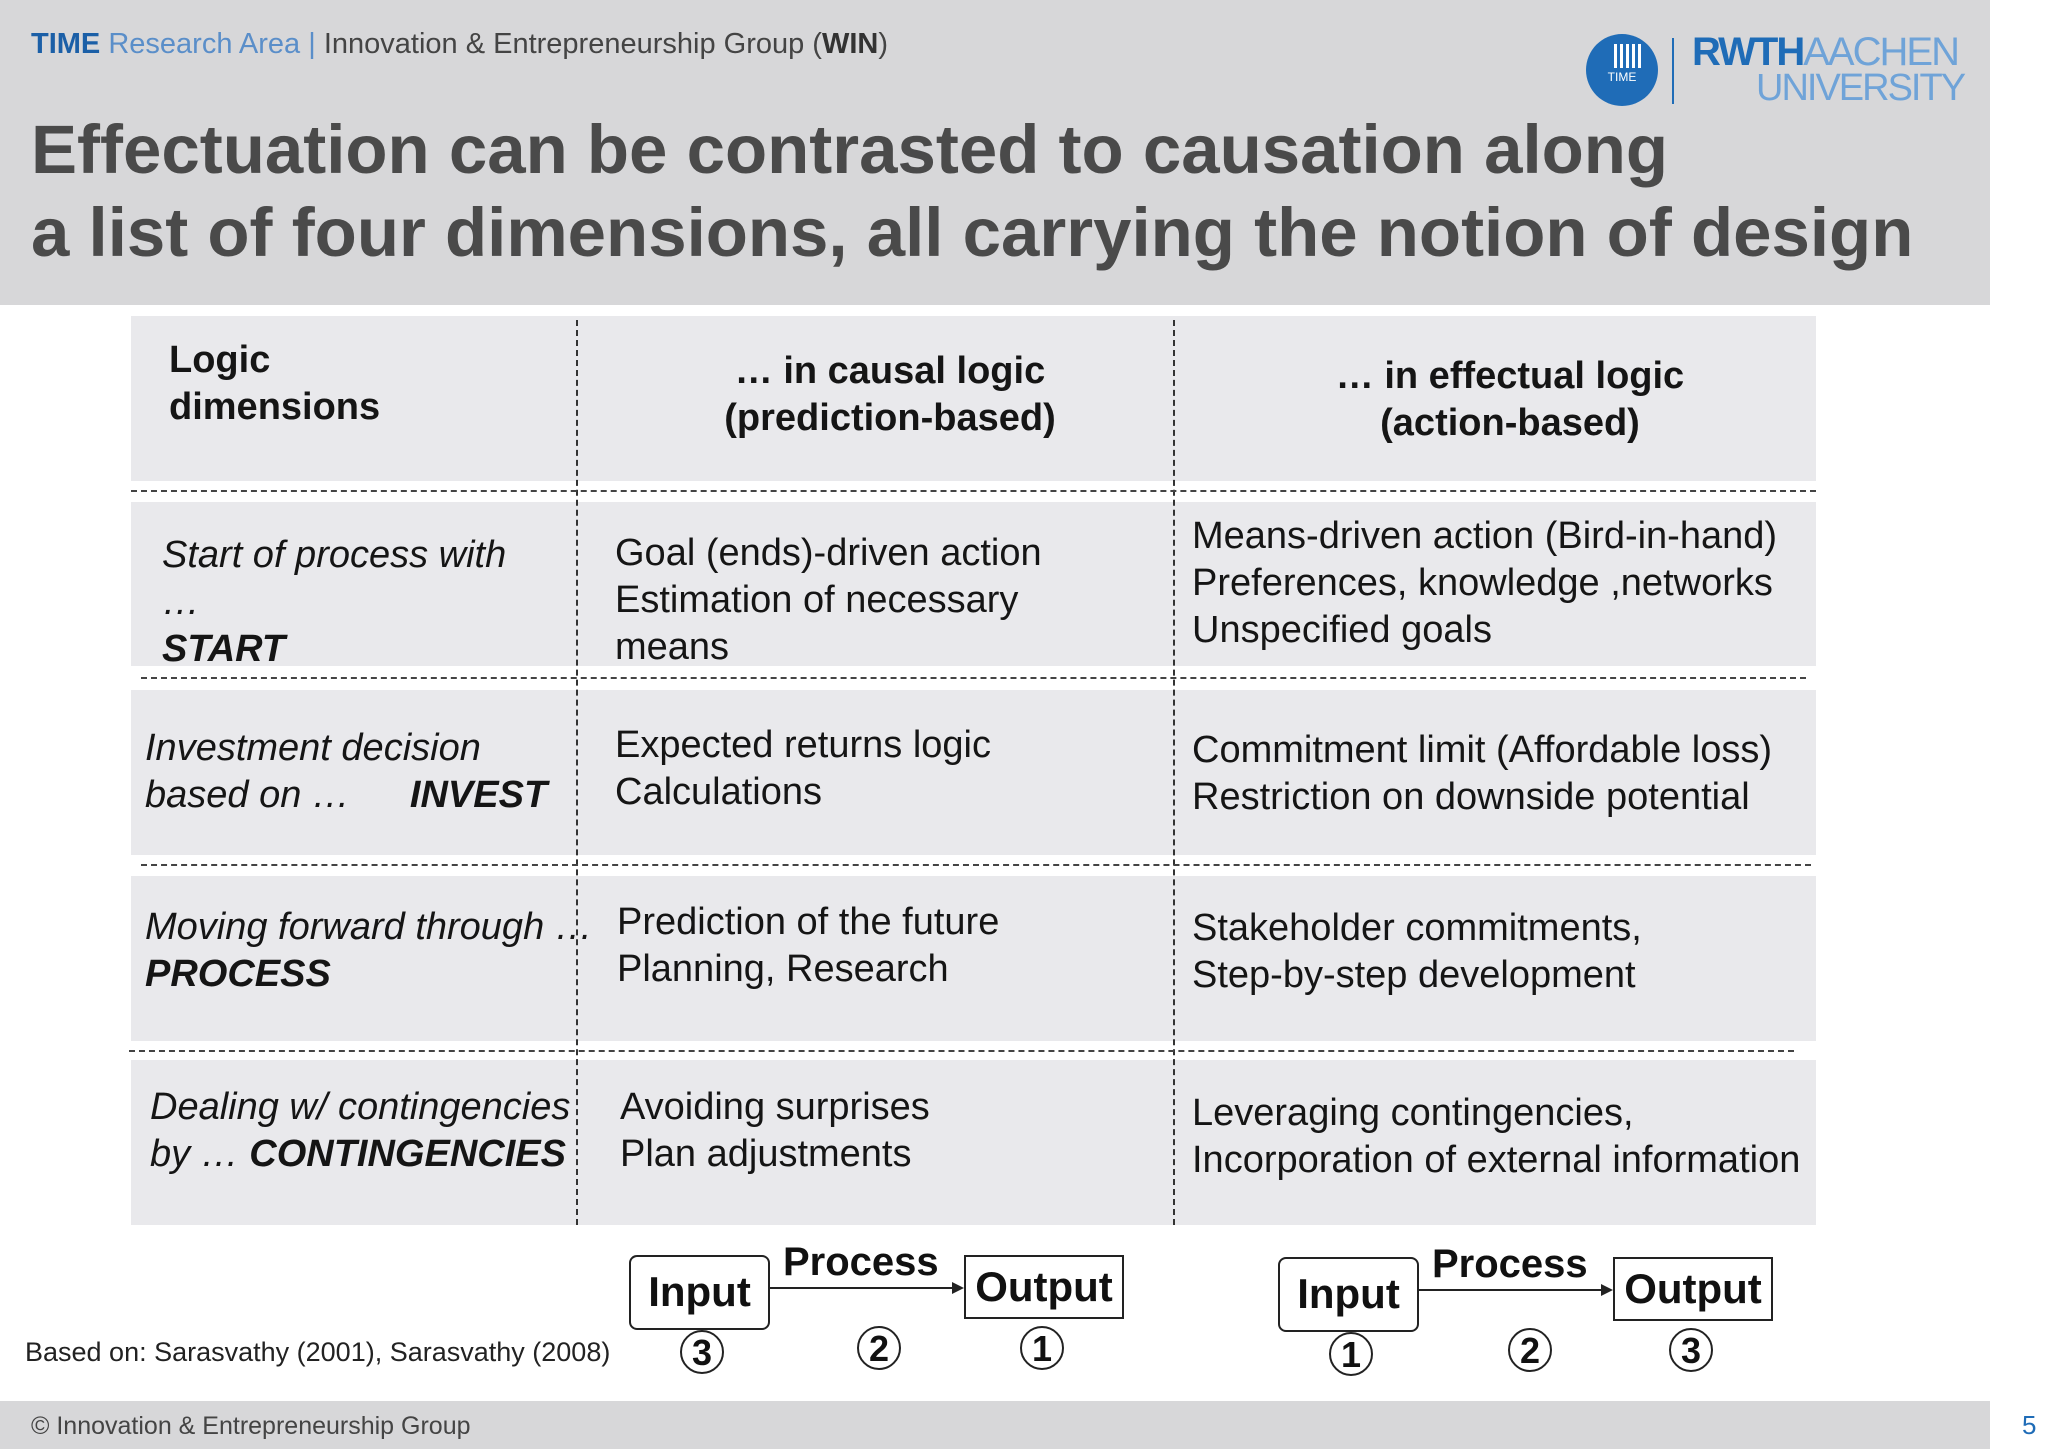 The width and height of the screenshot is (2048, 1449). I want to click on row-contingencies-dim-line1: Dealing w/ contingencies, so click(360, 1107).